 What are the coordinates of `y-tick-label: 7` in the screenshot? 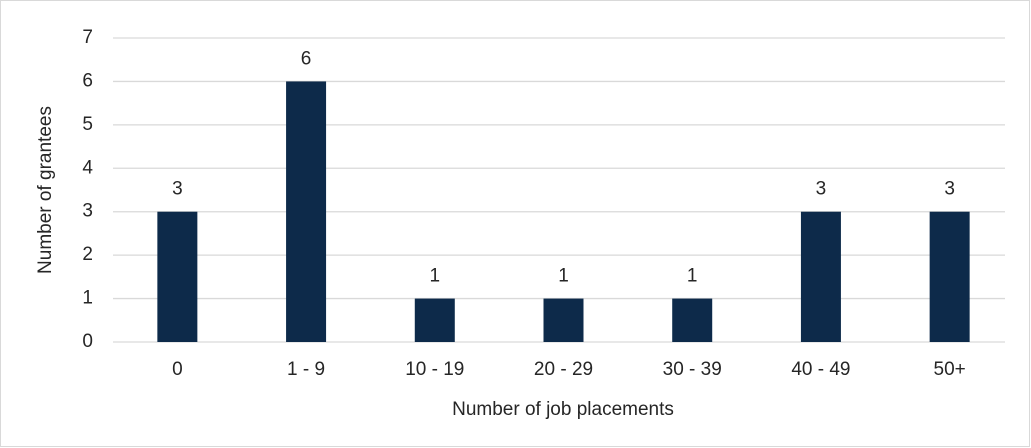 It's located at (87, 37).